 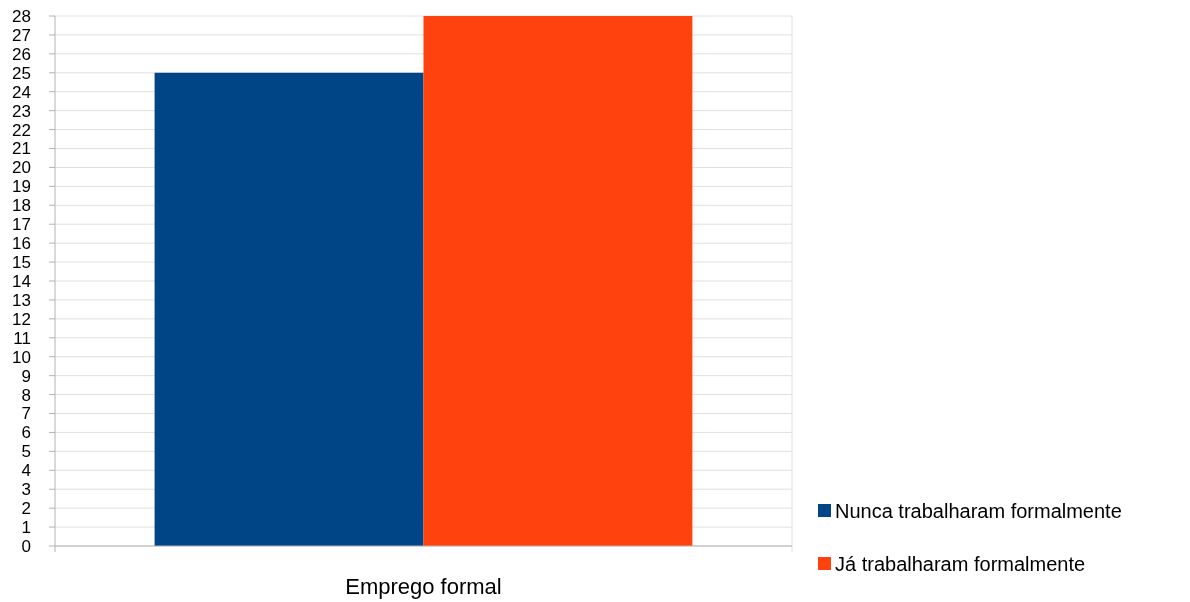 I want to click on y-tick-label: 4, so click(x=26, y=471).